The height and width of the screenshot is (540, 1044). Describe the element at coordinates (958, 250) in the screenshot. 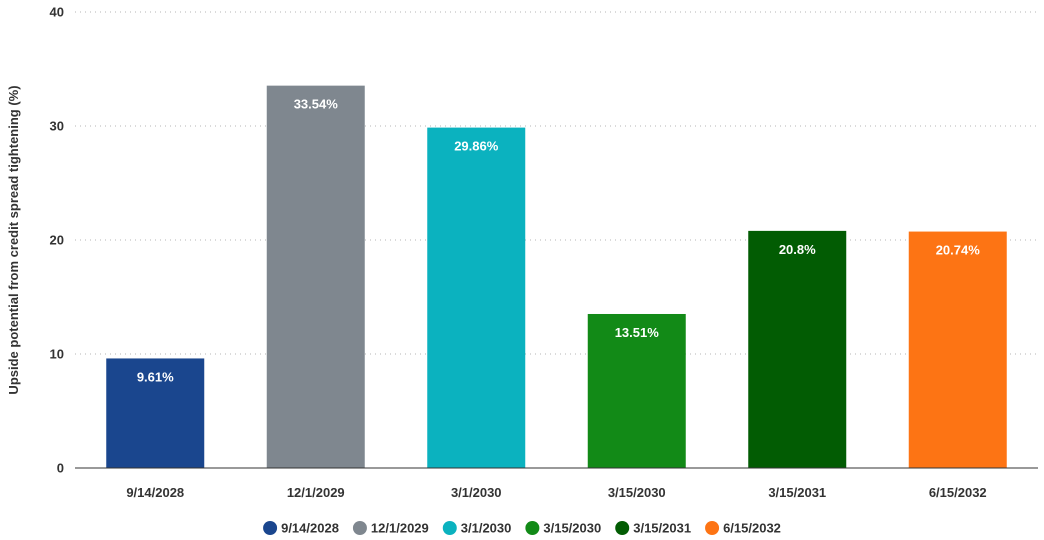

I see `bar-data-label: 20.74%` at that location.